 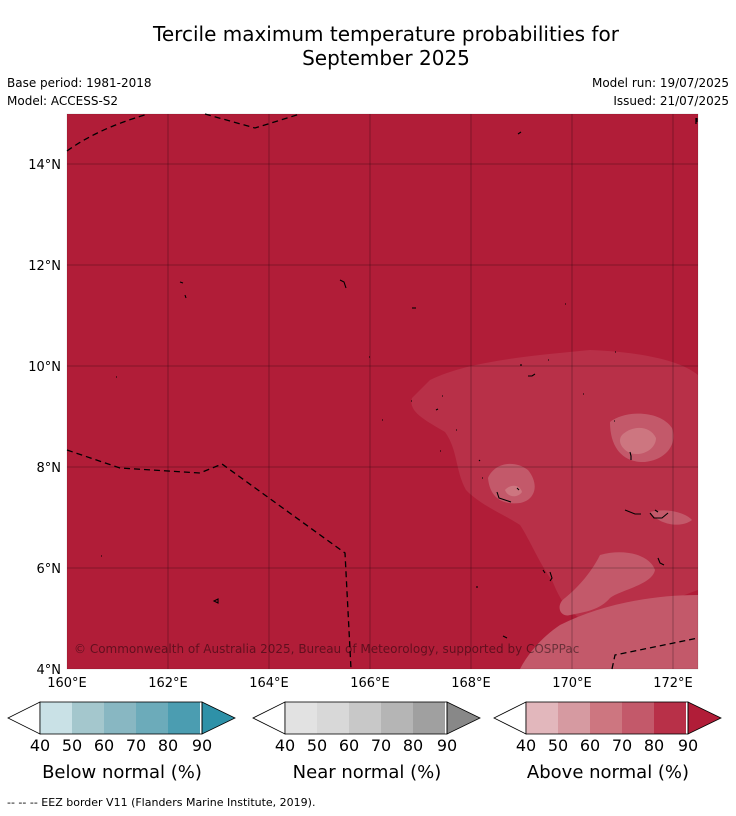 What do you see at coordinates (590, 745) in the screenshot?
I see `cb-above-tick-60: 60` at bounding box center [590, 745].